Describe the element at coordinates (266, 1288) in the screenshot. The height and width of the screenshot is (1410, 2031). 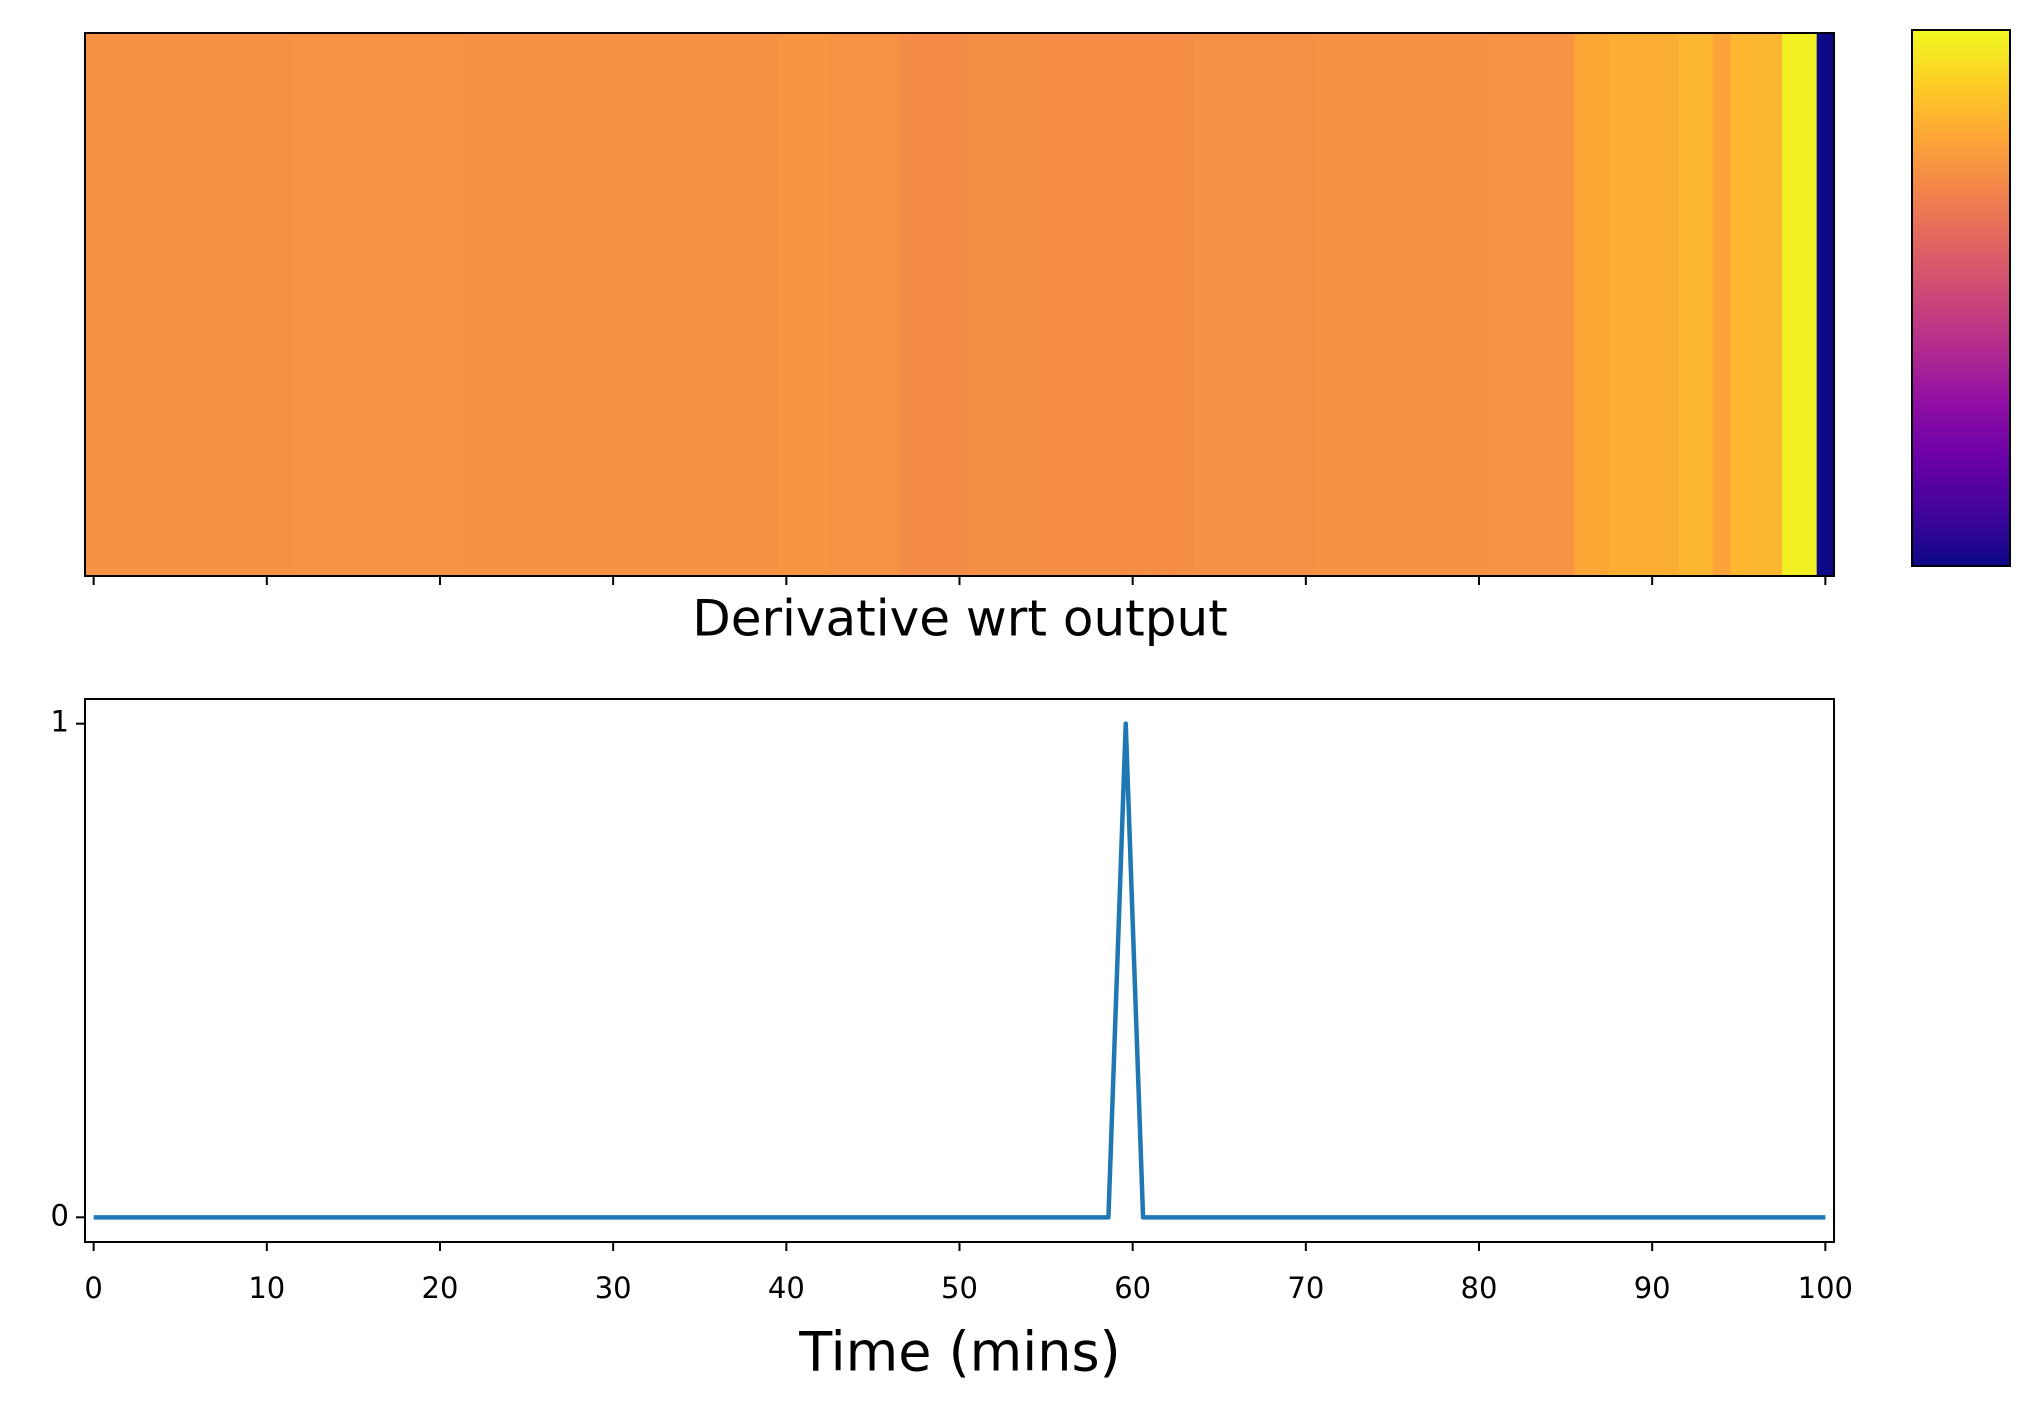
I see `x-tick-label: 10` at that location.